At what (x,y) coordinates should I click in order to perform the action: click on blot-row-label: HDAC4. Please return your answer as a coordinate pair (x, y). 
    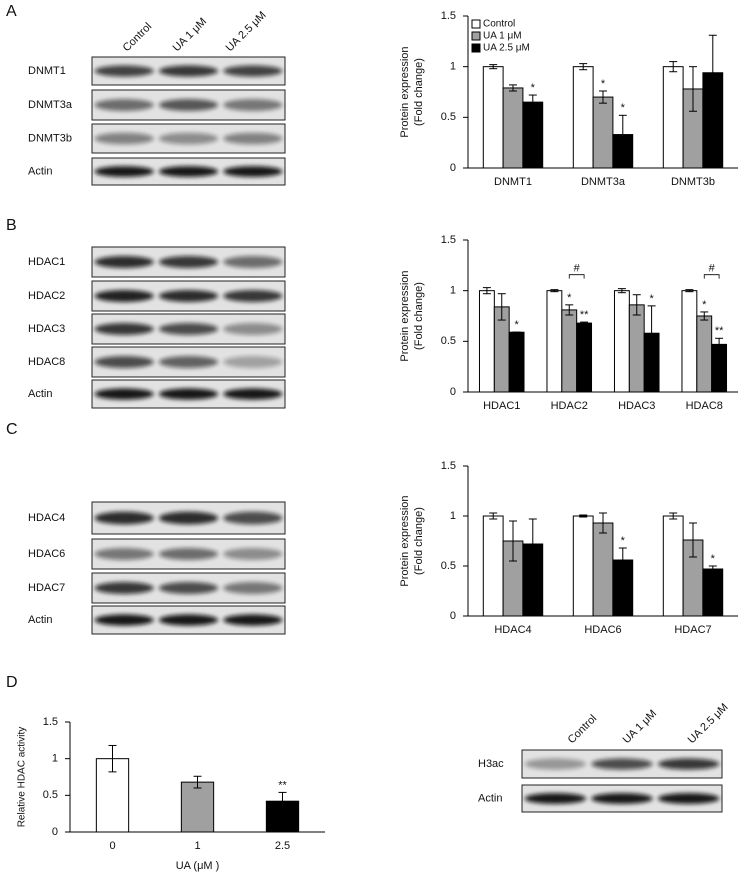
    Looking at the image, I should click on (46, 518).